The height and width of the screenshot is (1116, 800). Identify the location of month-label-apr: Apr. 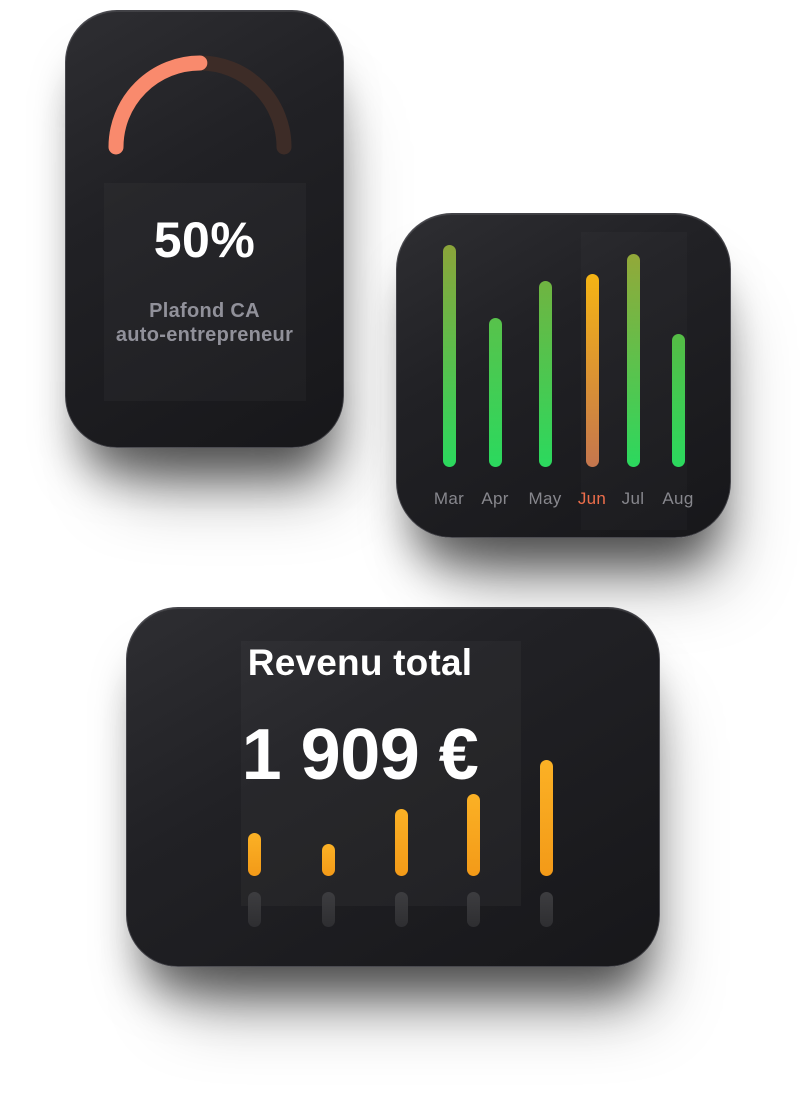
(495, 498).